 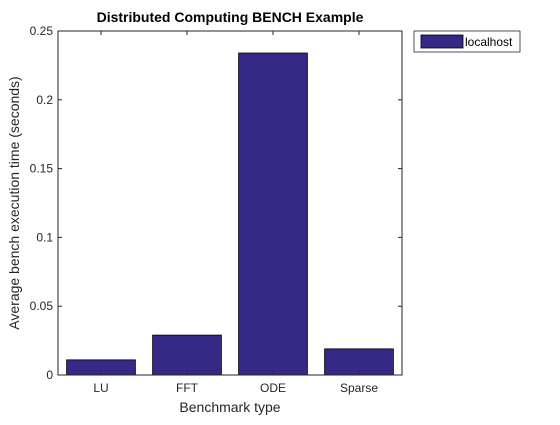 What do you see at coordinates (187, 388) in the screenshot?
I see `x-tick-label-fft: FFT` at bounding box center [187, 388].